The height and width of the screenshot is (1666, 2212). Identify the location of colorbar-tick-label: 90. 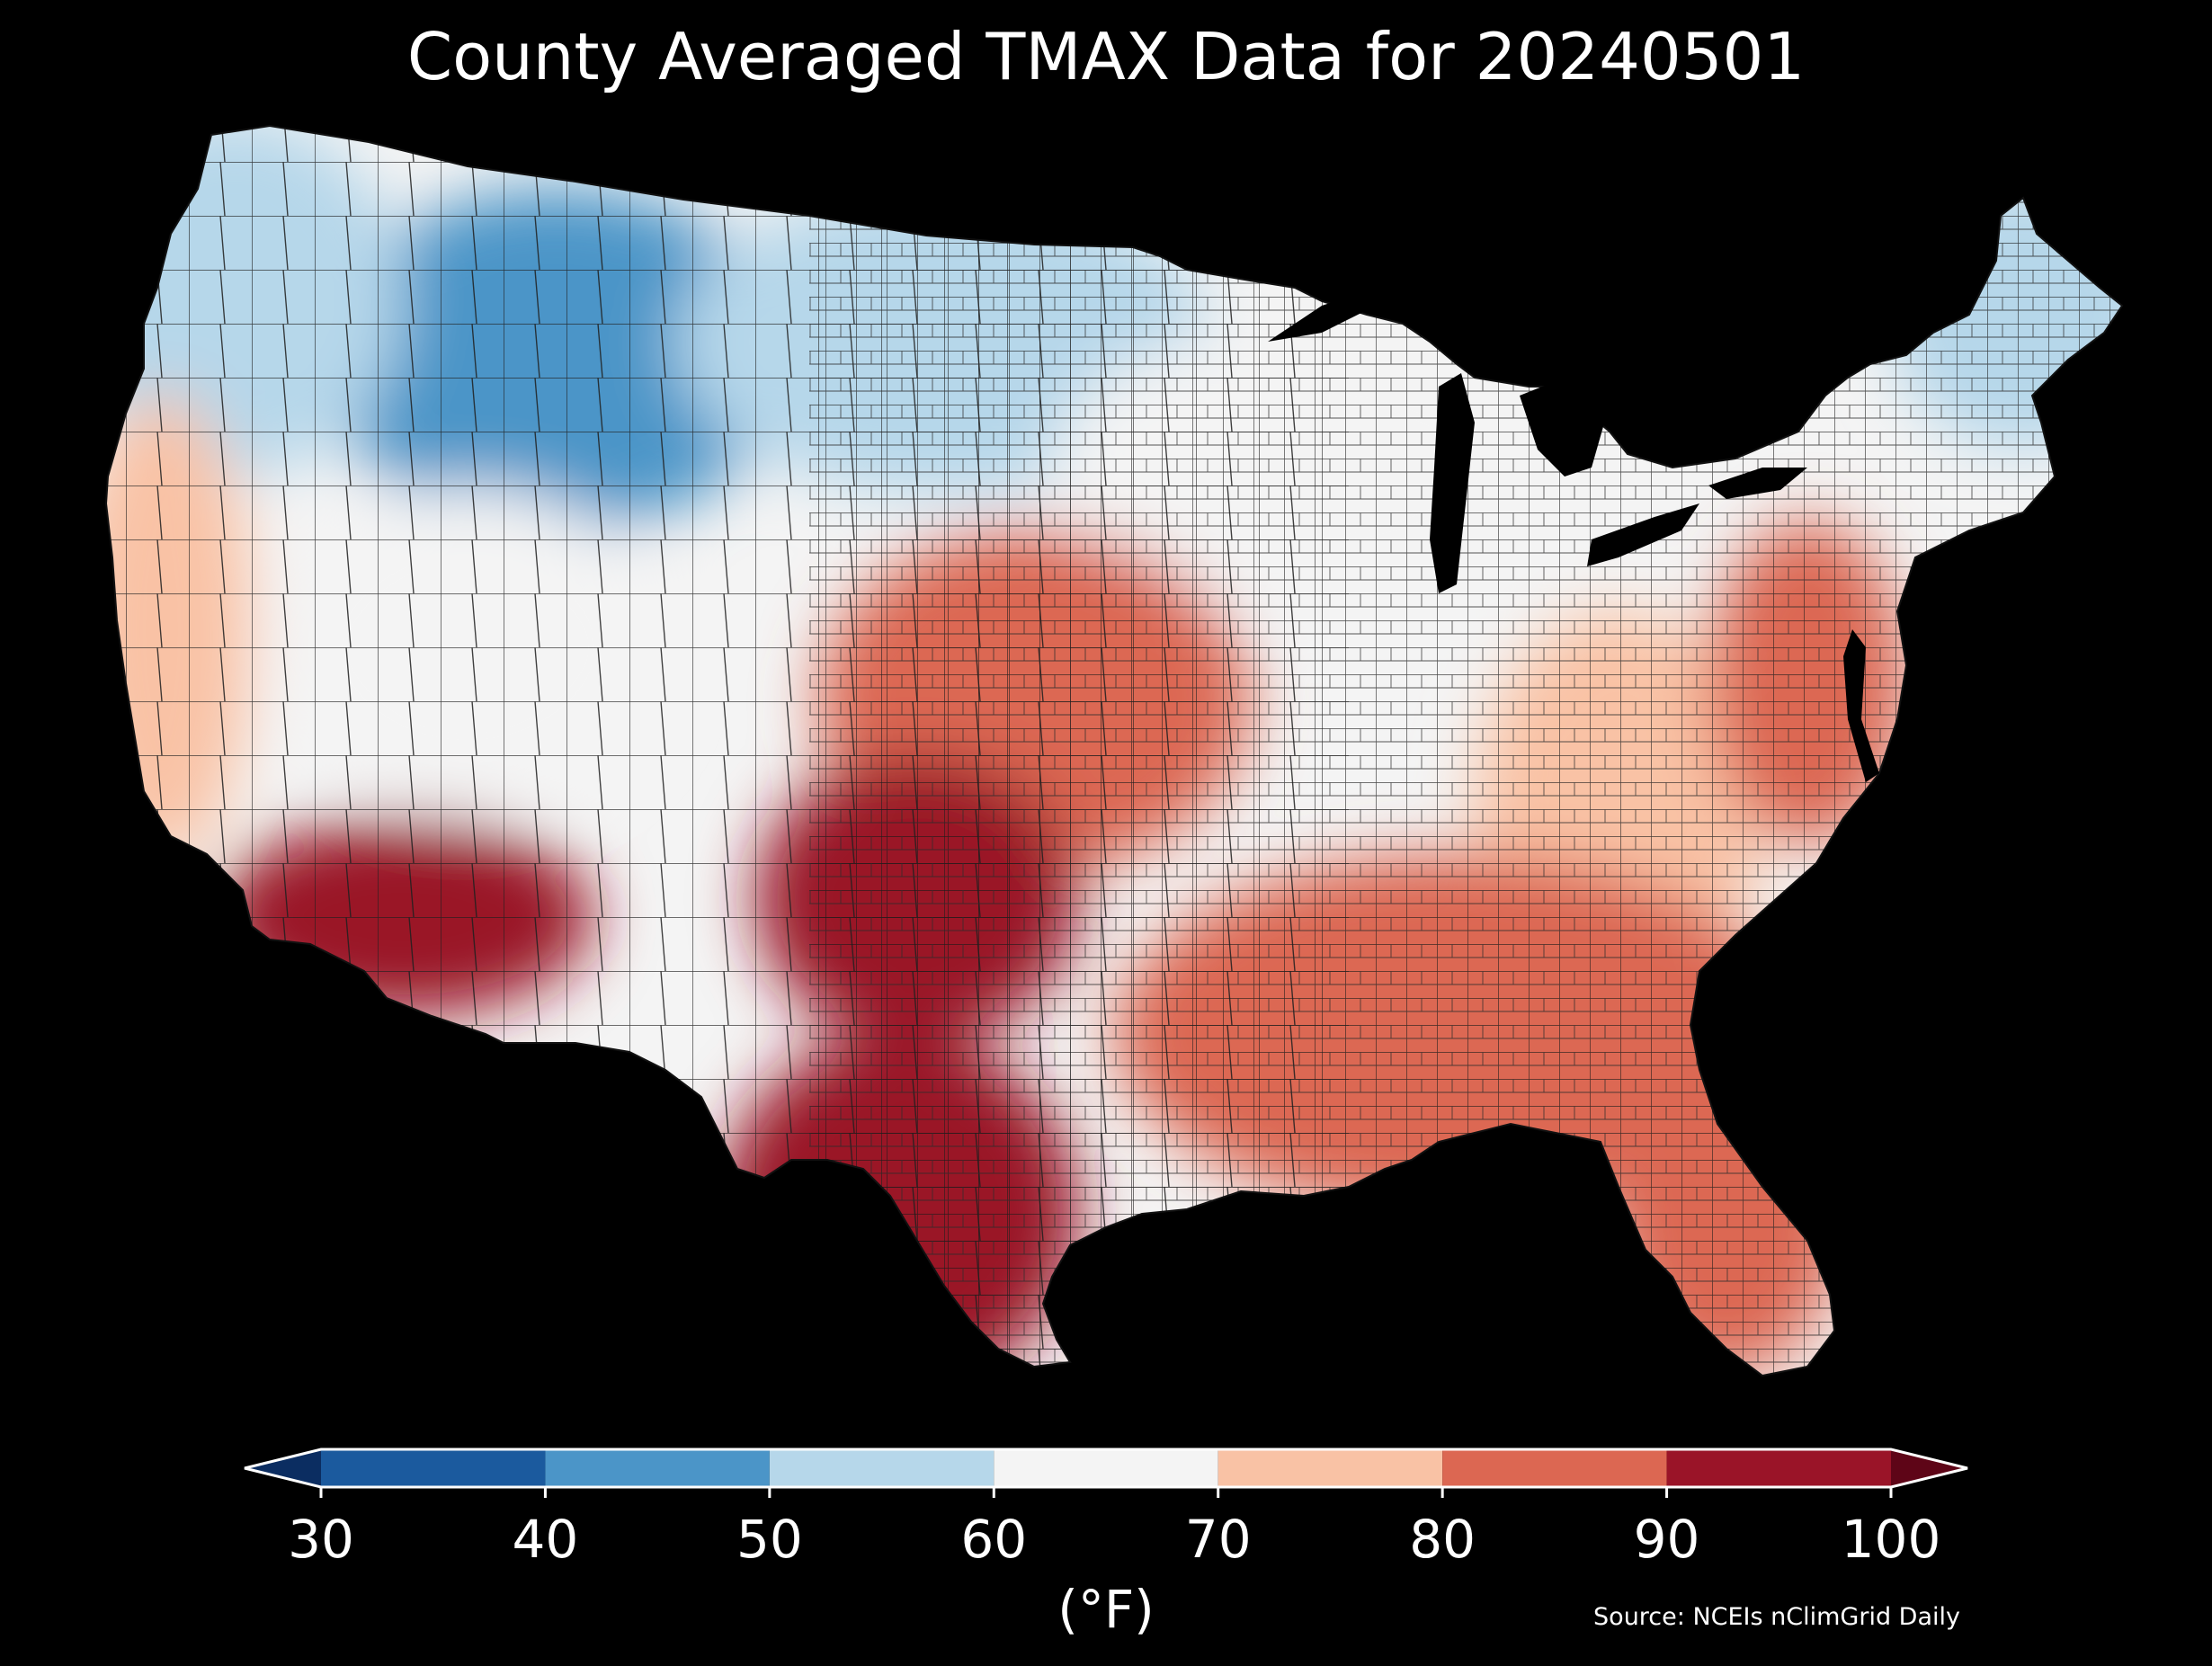
(1666, 1540).